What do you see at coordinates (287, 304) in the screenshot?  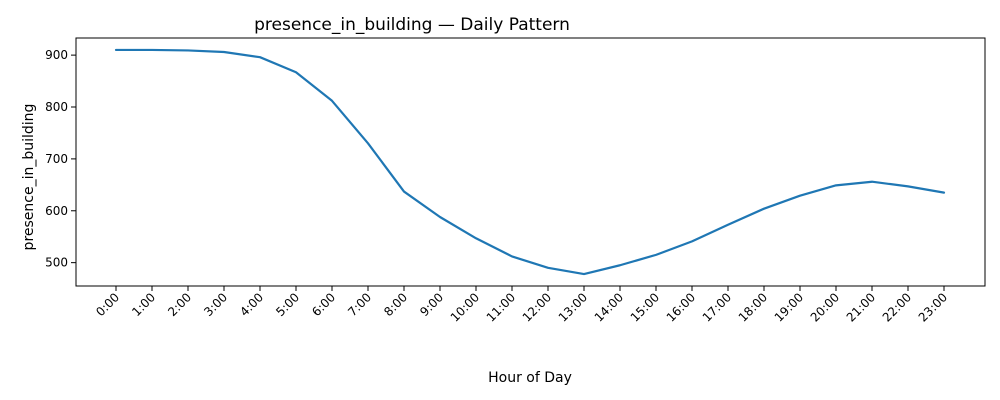 I see `x-tick-label: 5:00` at bounding box center [287, 304].